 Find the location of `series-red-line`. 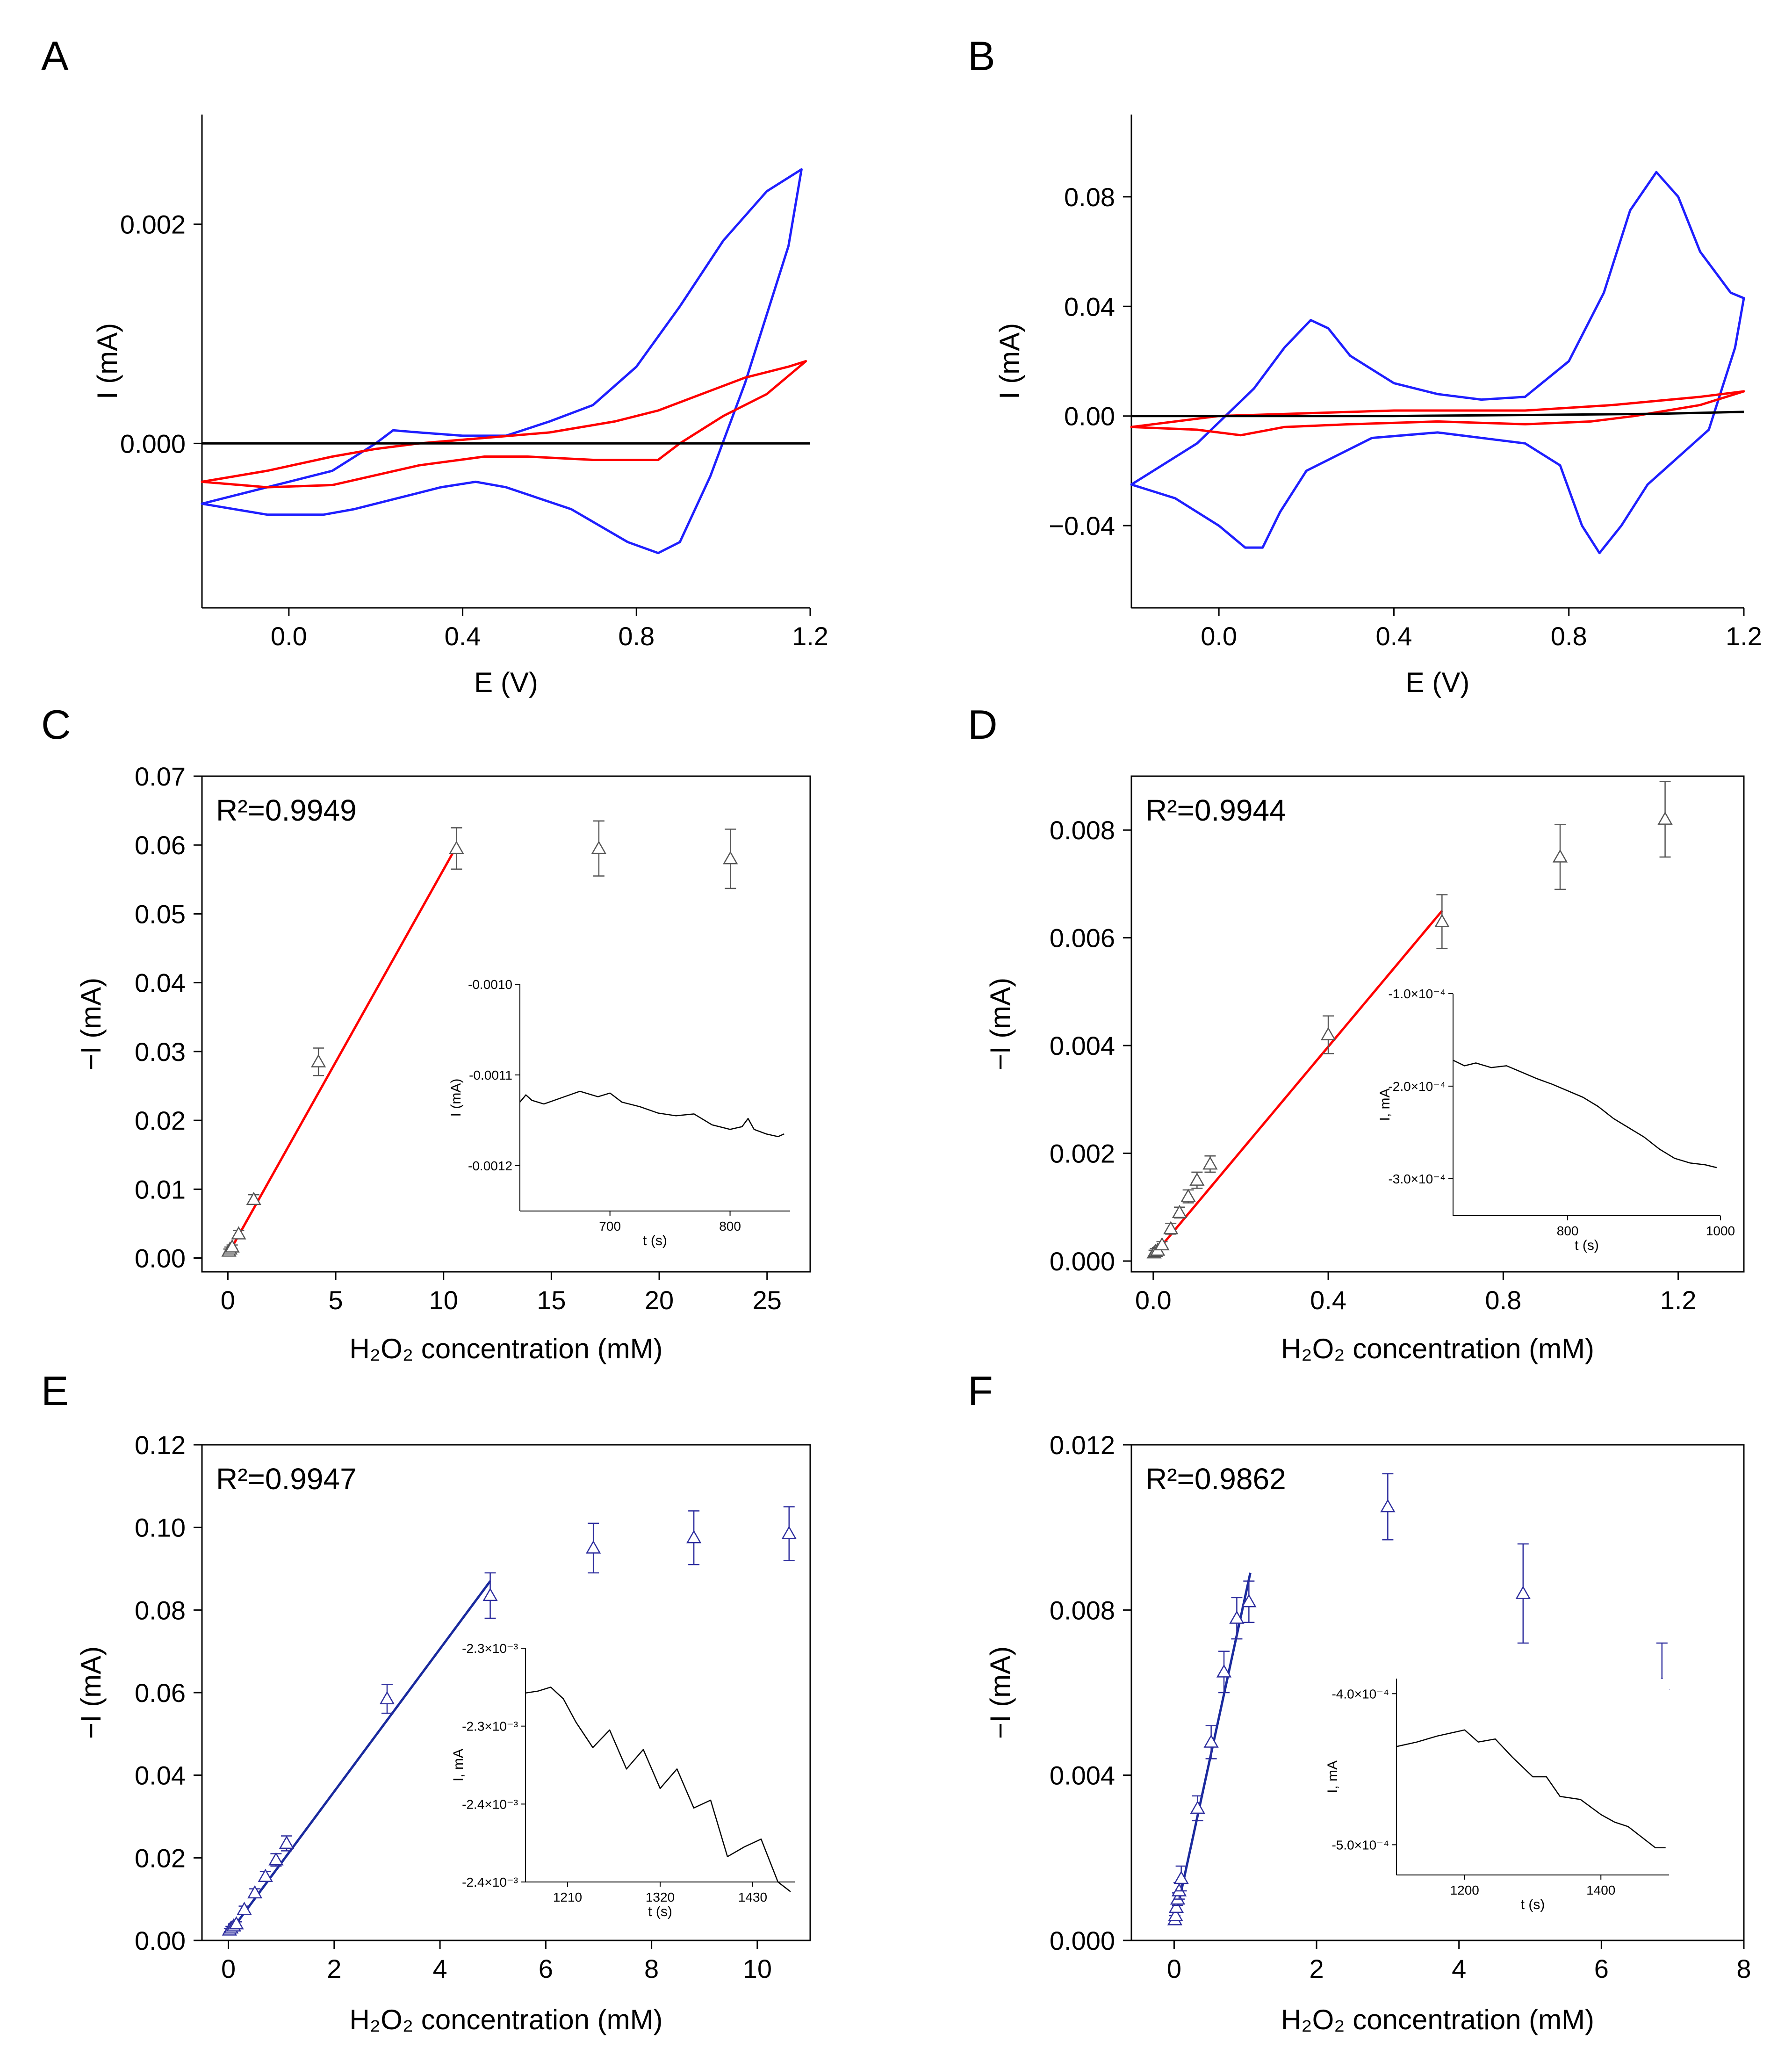

series-red-line is located at coordinates (1437, 414).